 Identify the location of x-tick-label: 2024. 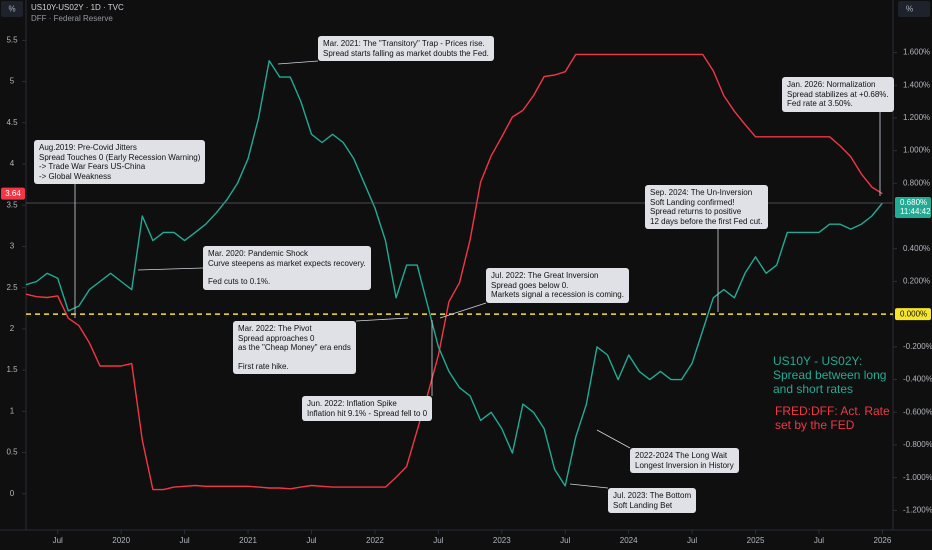
(629, 540).